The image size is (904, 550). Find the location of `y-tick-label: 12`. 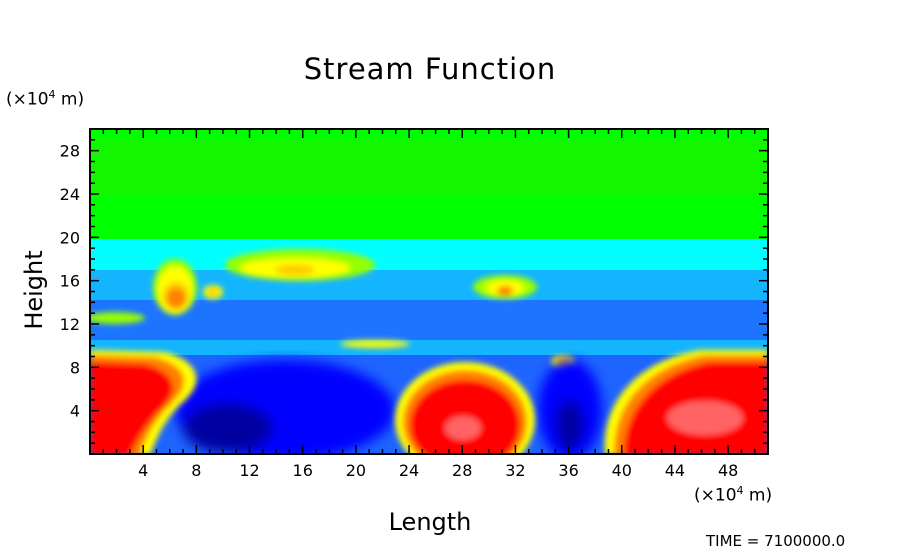

y-tick-label: 12 is located at coordinates (70, 324).